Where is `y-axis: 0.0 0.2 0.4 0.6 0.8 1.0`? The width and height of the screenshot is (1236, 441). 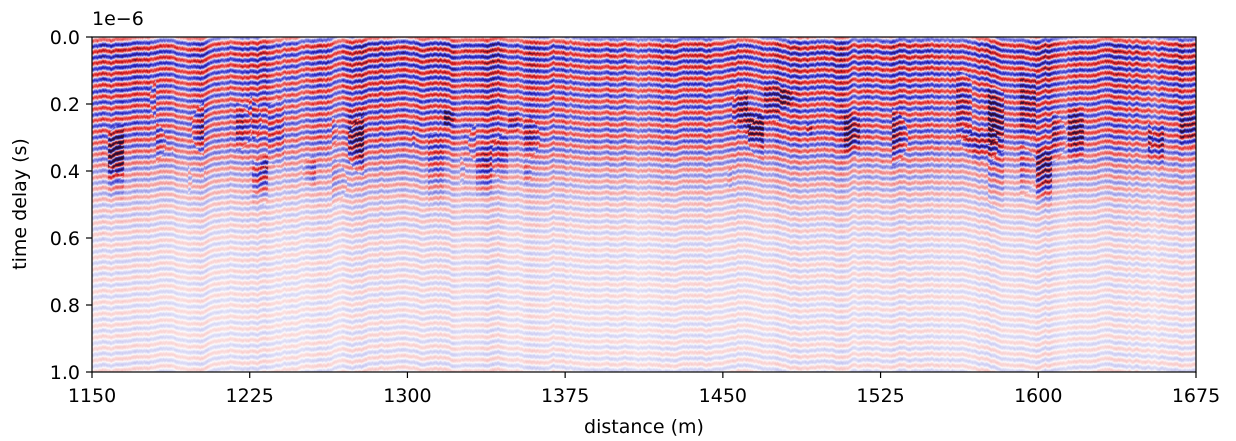 y-axis: 0.0 0.2 0.4 0.6 0.8 1.0 is located at coordinates (71, 205).